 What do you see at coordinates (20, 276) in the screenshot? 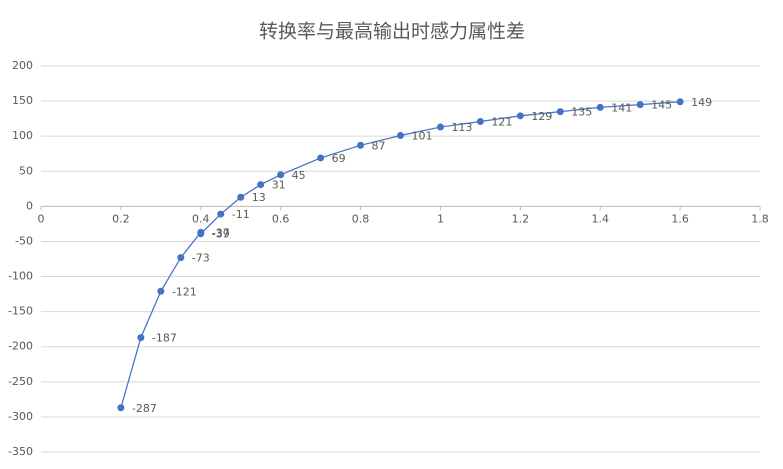
I see `y-tick-label: -100` at bounding box center [20, 276].